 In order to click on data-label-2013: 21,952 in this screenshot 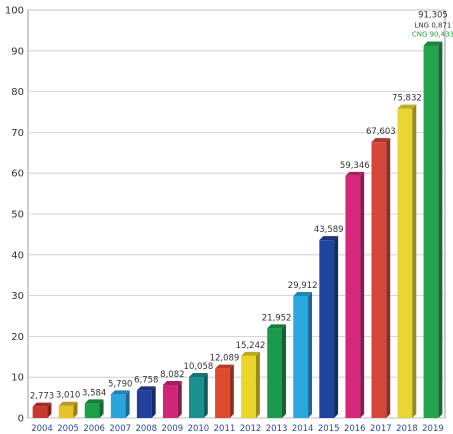, I will do `click(277, 318)`.